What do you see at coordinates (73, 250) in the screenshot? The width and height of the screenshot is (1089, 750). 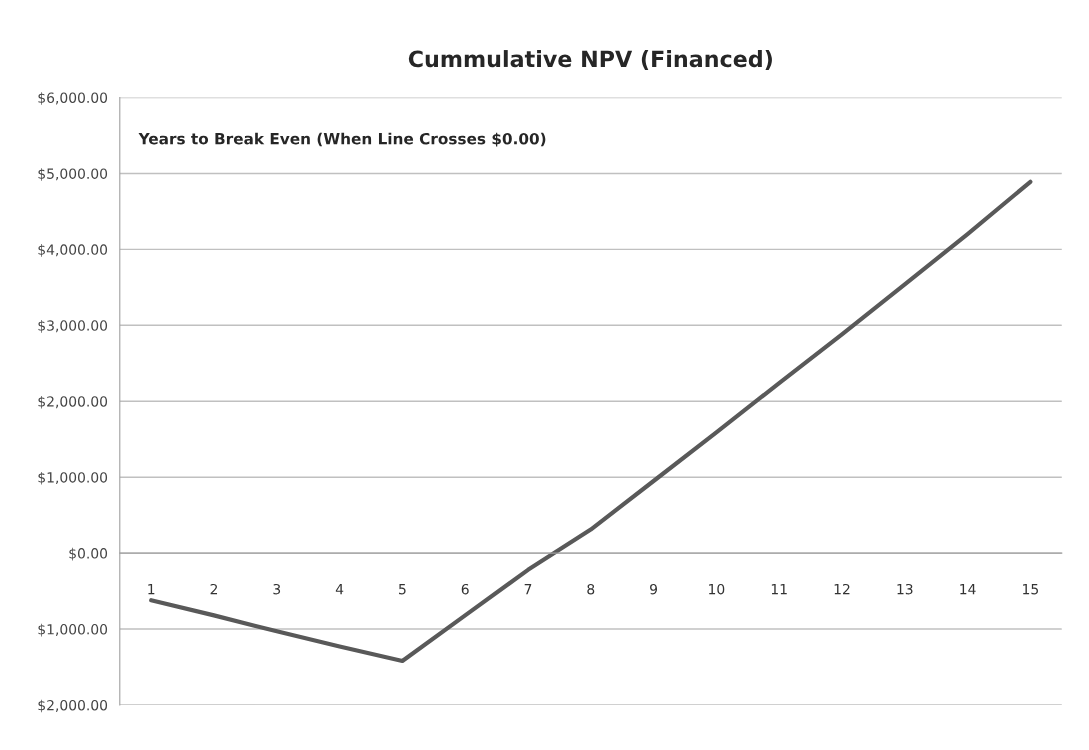 I see `y-tick-label: $4,000.00` at bounding box center [73, 250].